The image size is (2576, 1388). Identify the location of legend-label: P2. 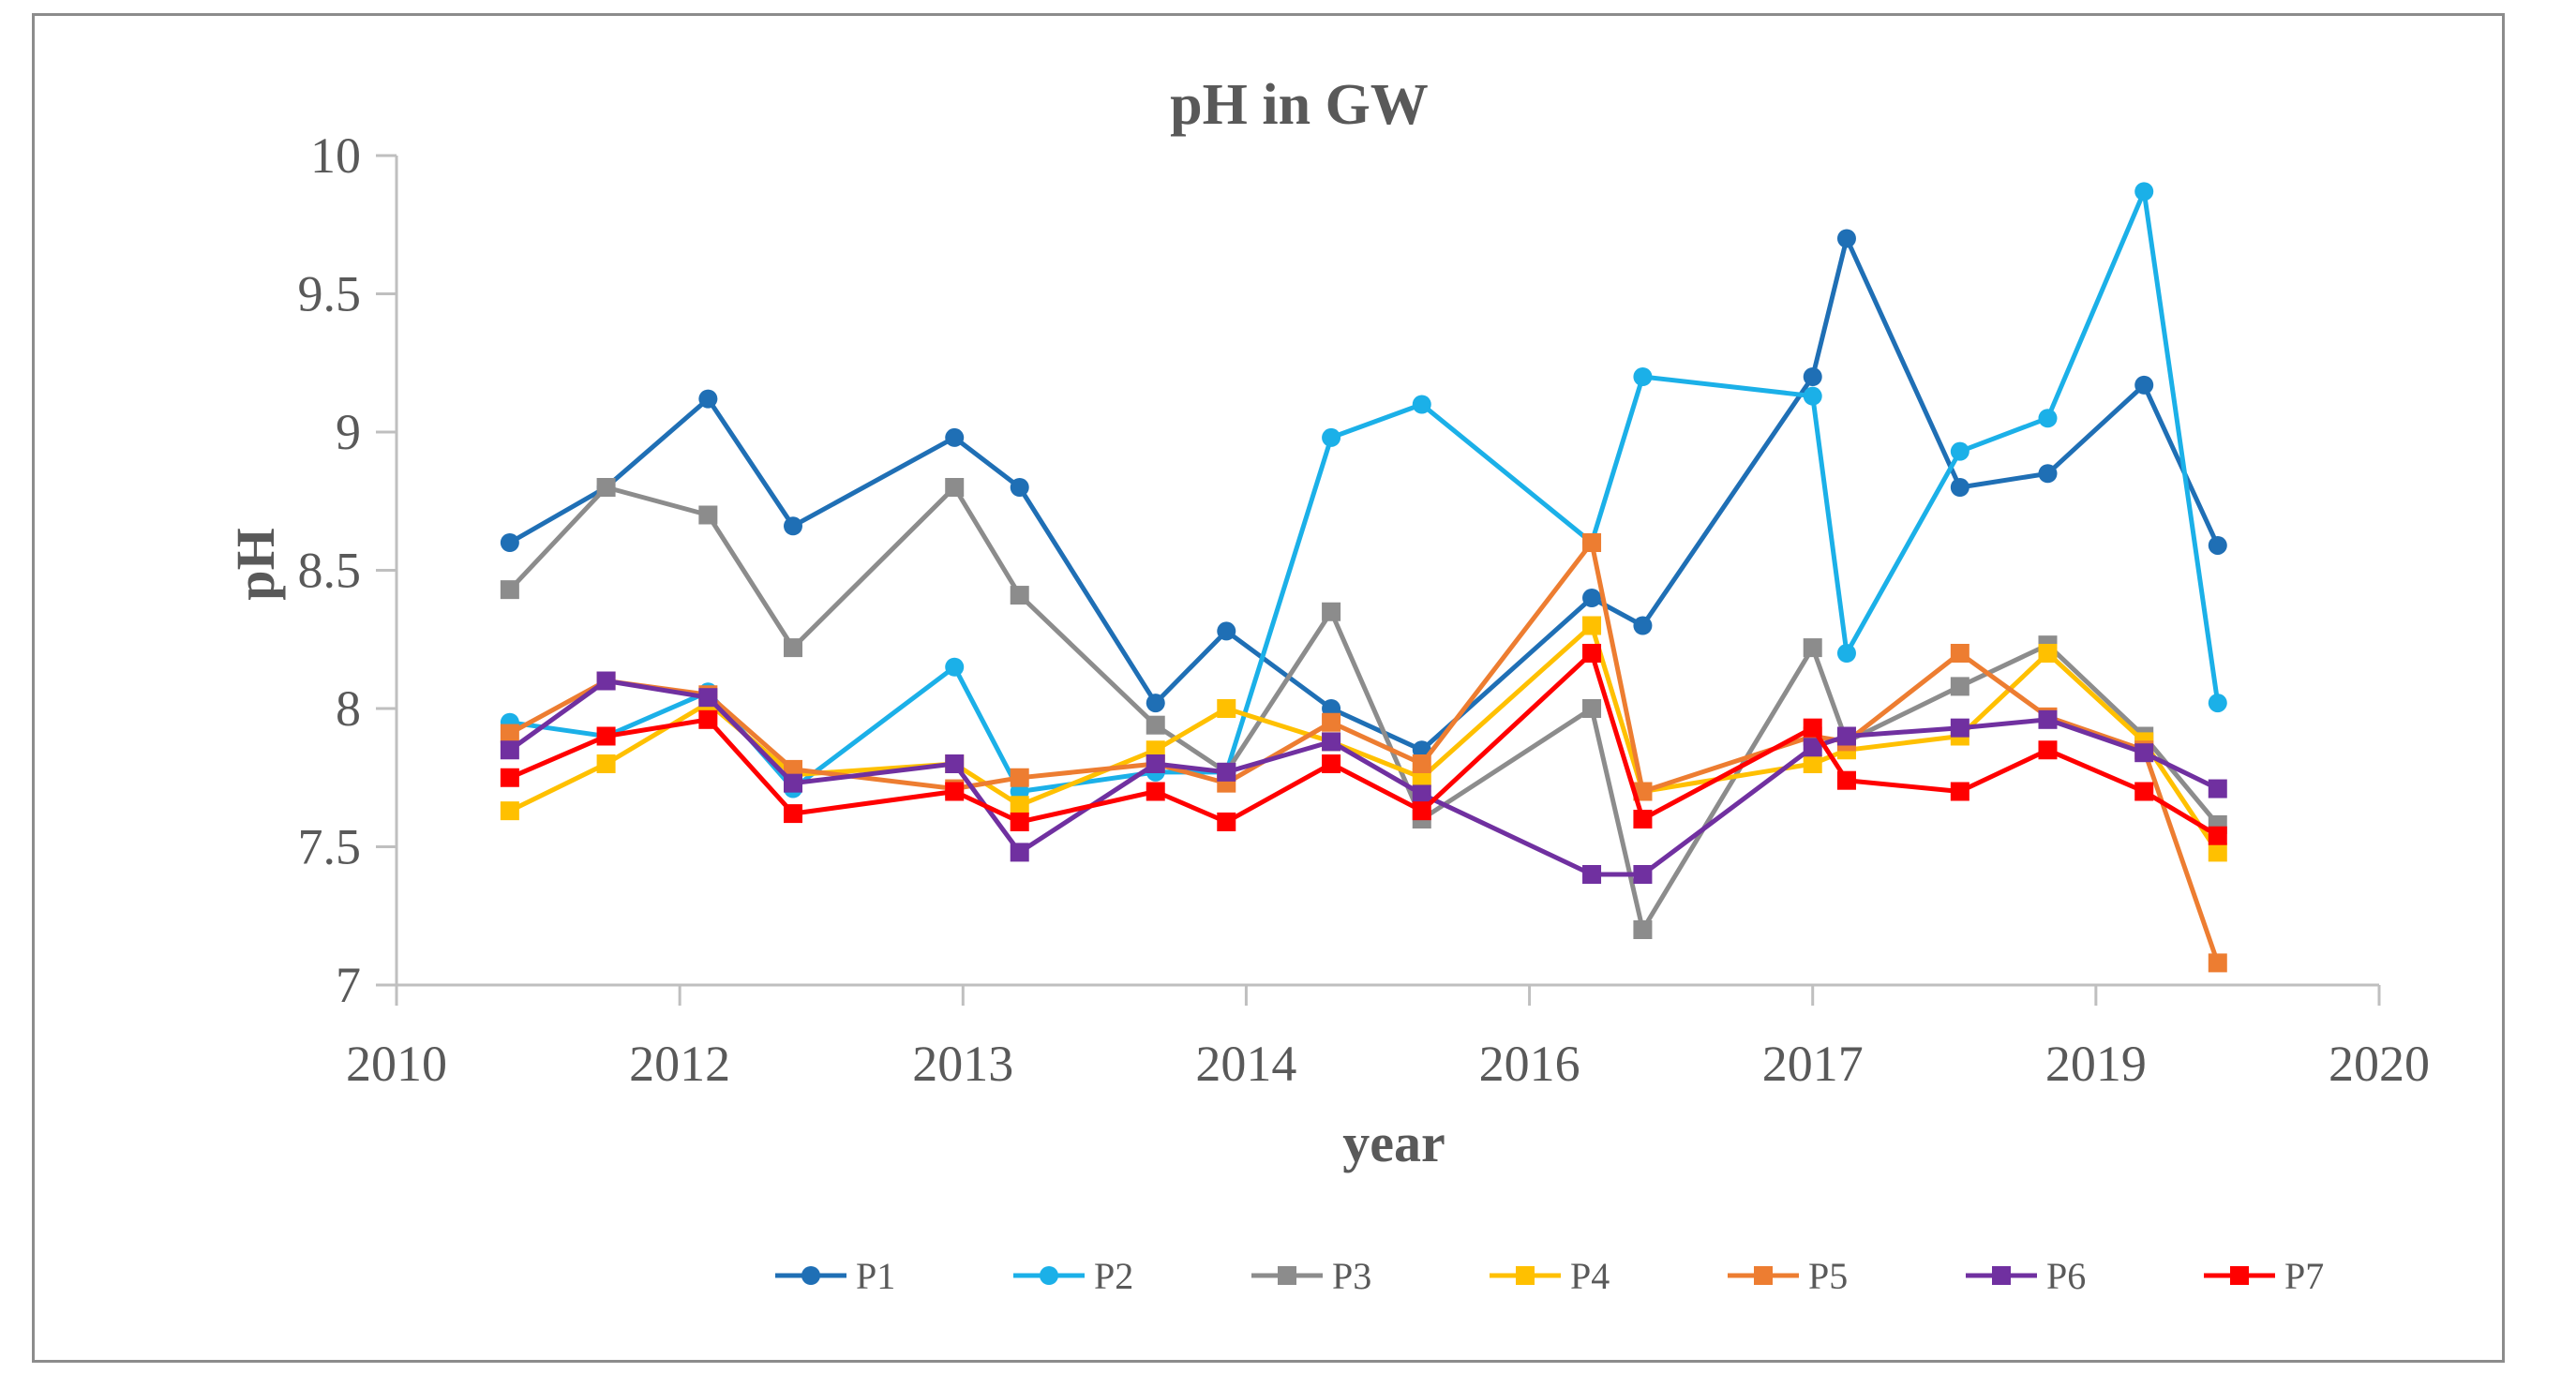
(1114, 1276).